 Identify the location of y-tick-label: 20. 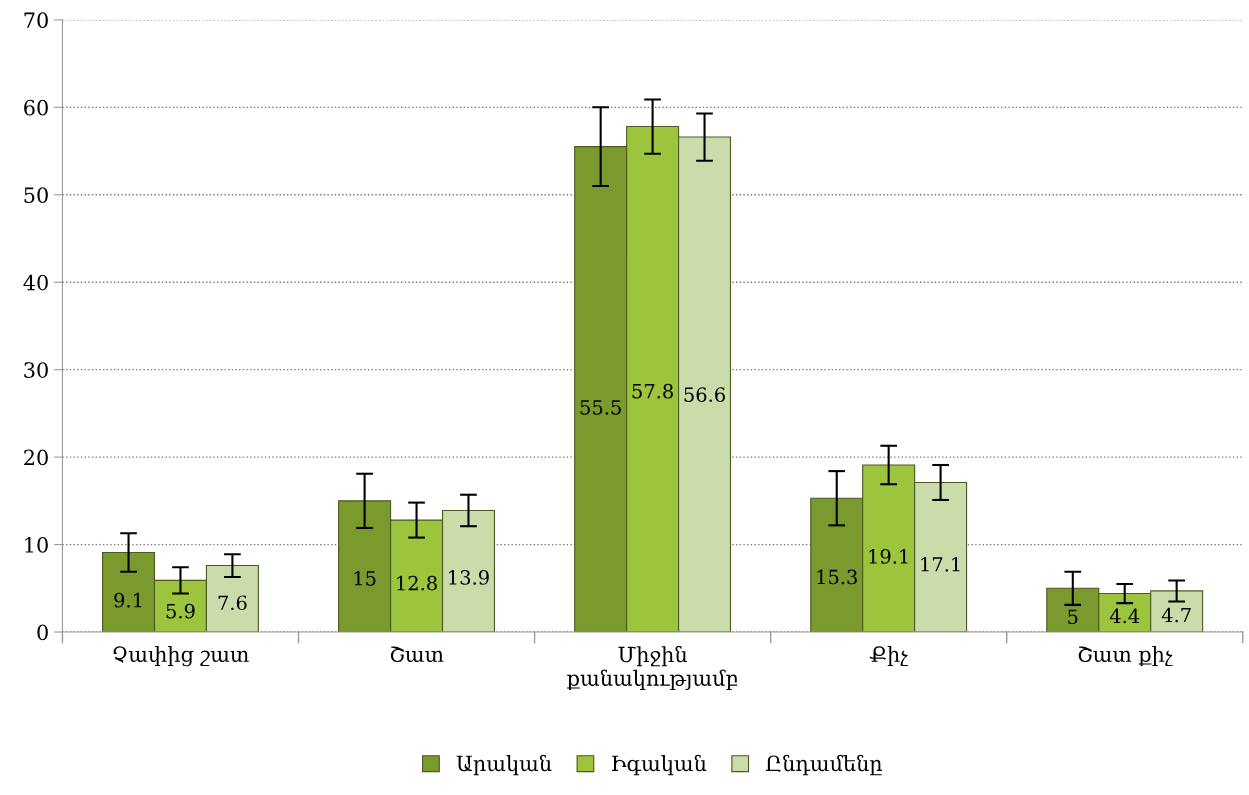
(36, 457).